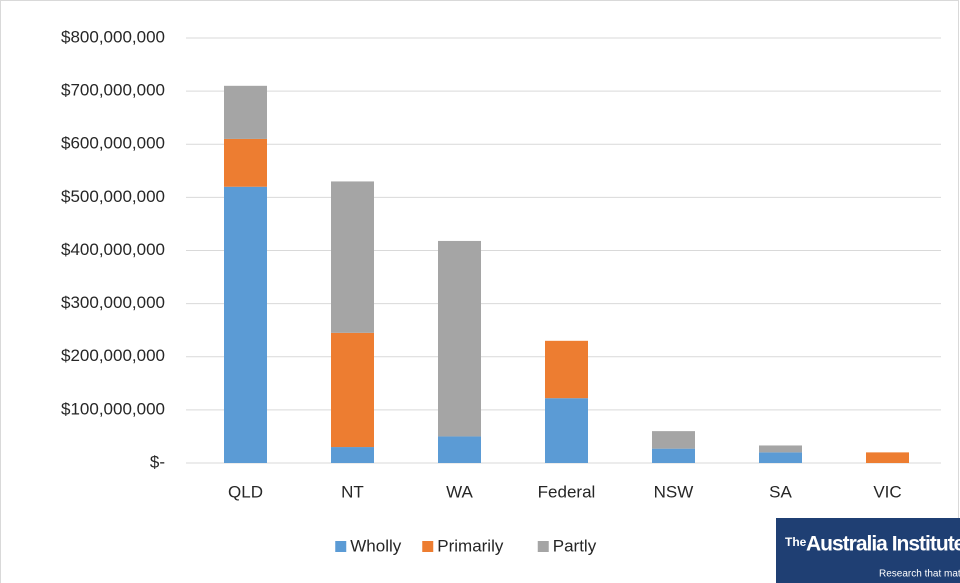  I want to click on logo-name: Australia Institute, so click(883, 544).